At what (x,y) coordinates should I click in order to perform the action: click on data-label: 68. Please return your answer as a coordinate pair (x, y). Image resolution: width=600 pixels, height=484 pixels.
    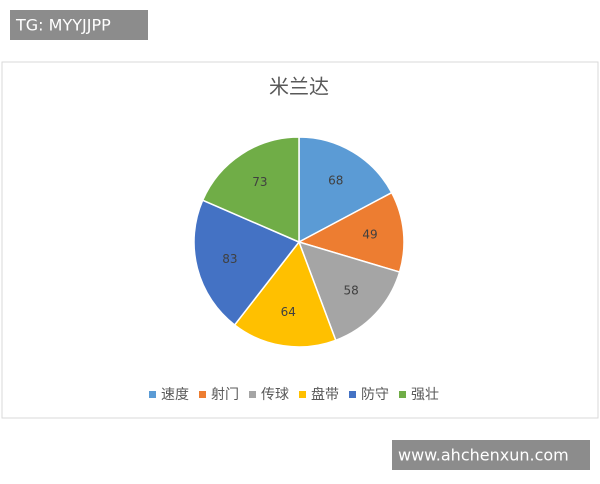
    Looking at the image, I should click on (335, 180).